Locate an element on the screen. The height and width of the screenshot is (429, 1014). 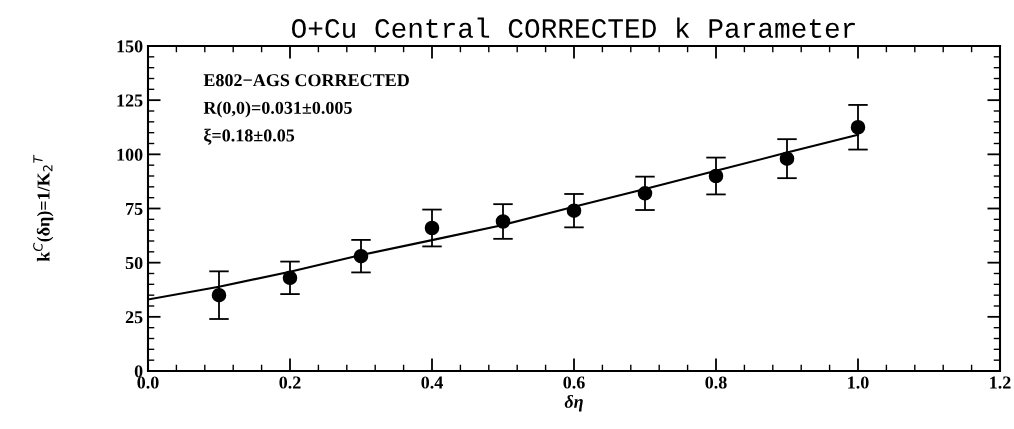
y-tick-label: 75 is located at coordinates (134, 208).